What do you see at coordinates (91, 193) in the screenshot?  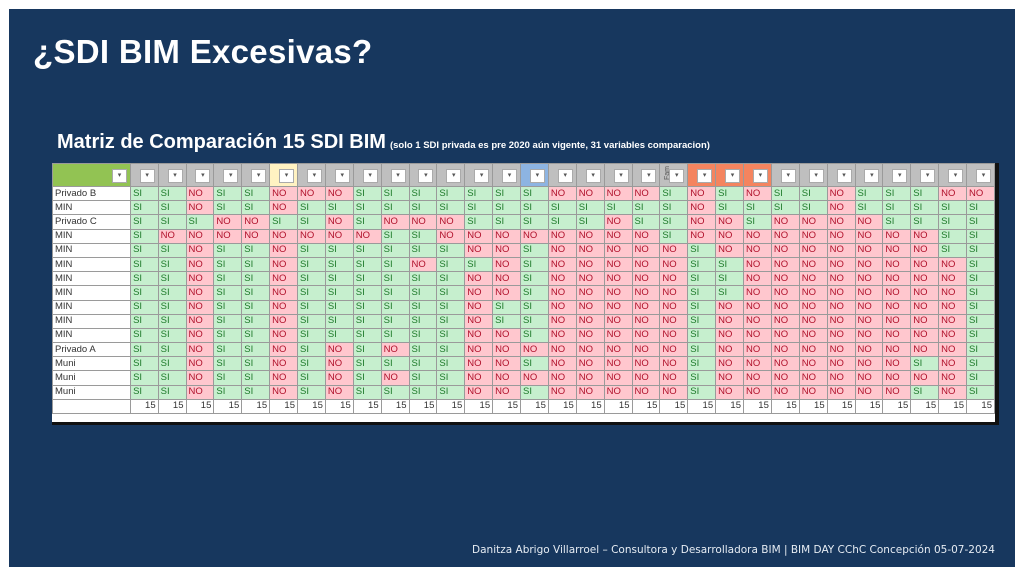 I see `row-label: Privado B` at bounding box center [91, 193].